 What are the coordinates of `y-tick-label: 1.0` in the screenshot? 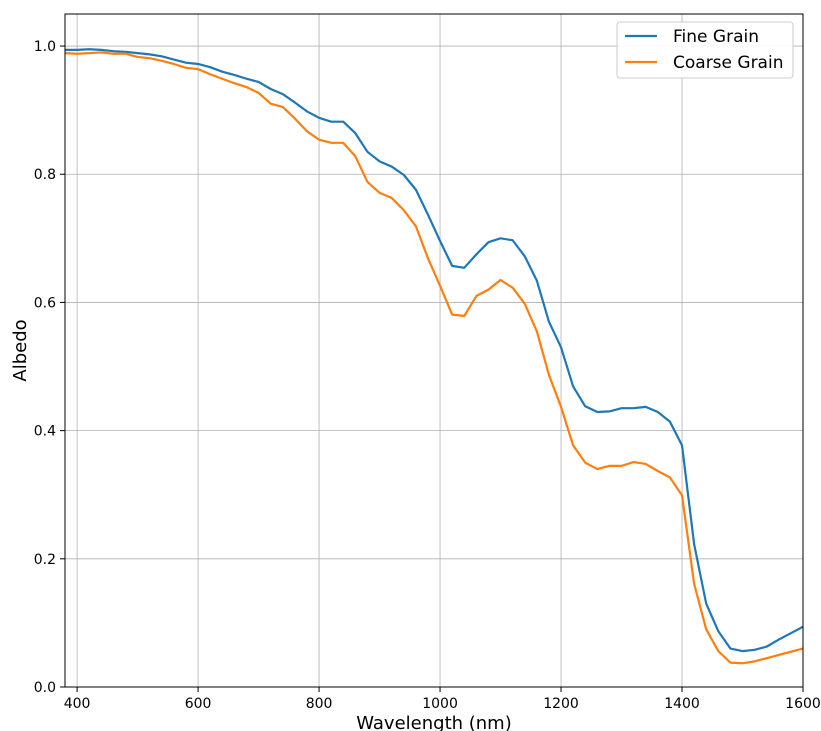 It's located at (45, 47).